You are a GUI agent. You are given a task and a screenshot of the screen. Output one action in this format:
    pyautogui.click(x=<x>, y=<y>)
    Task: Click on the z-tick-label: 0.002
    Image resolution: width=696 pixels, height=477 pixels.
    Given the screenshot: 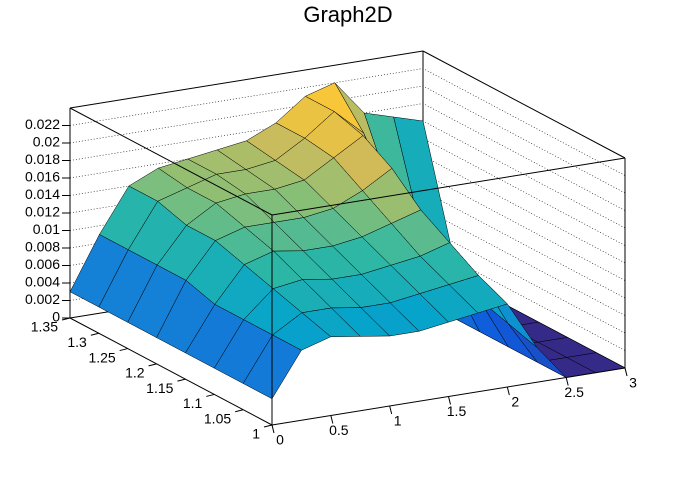 What is the action you would take?
    pyautogui.click(x=42, y=299)
    